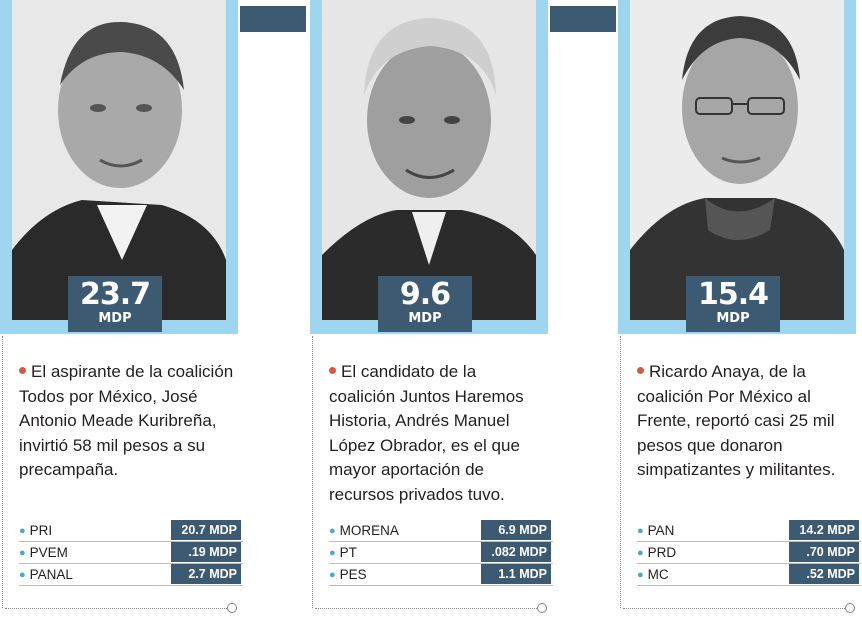 This screenshot has width=862, height=626. Describe the element at coordinates (115, 294) in the screenshot. I see `amount-value: 23.7` at that location.